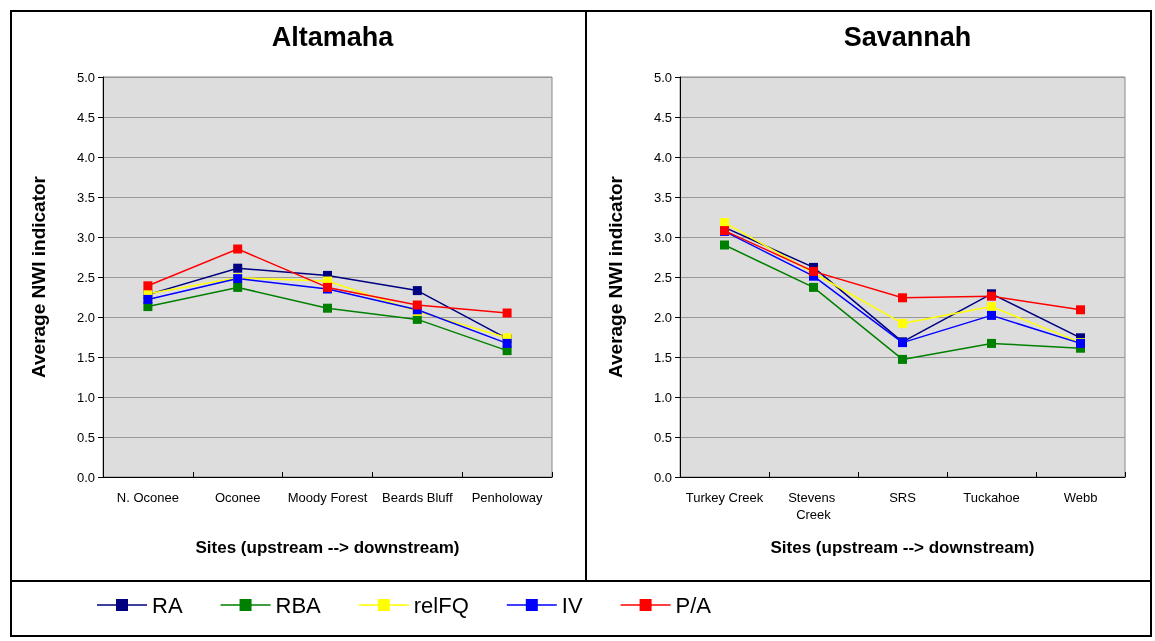 Image resolution: width=1155 pixels, height=641 pixels. What do you see at coordinates (991, 497) in the screenshot?
I see `x-tick-label: Tuckahoe` at bounding box center [991, 497].